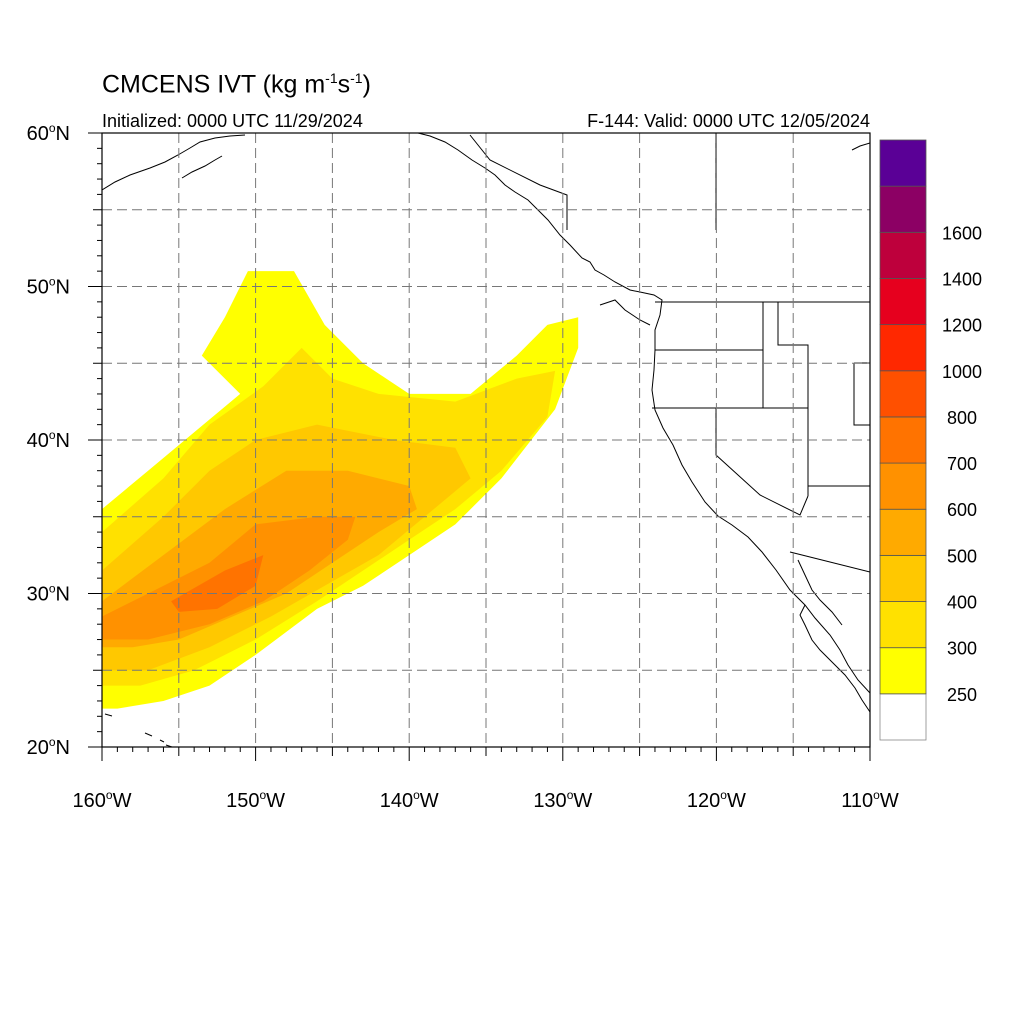 The height and width of the screenshot is (1024, 1024). What do you see at coordinates (48, 747) in the screenshot?
I see `lat-label: 20oN` at bounding box center [48, 747].